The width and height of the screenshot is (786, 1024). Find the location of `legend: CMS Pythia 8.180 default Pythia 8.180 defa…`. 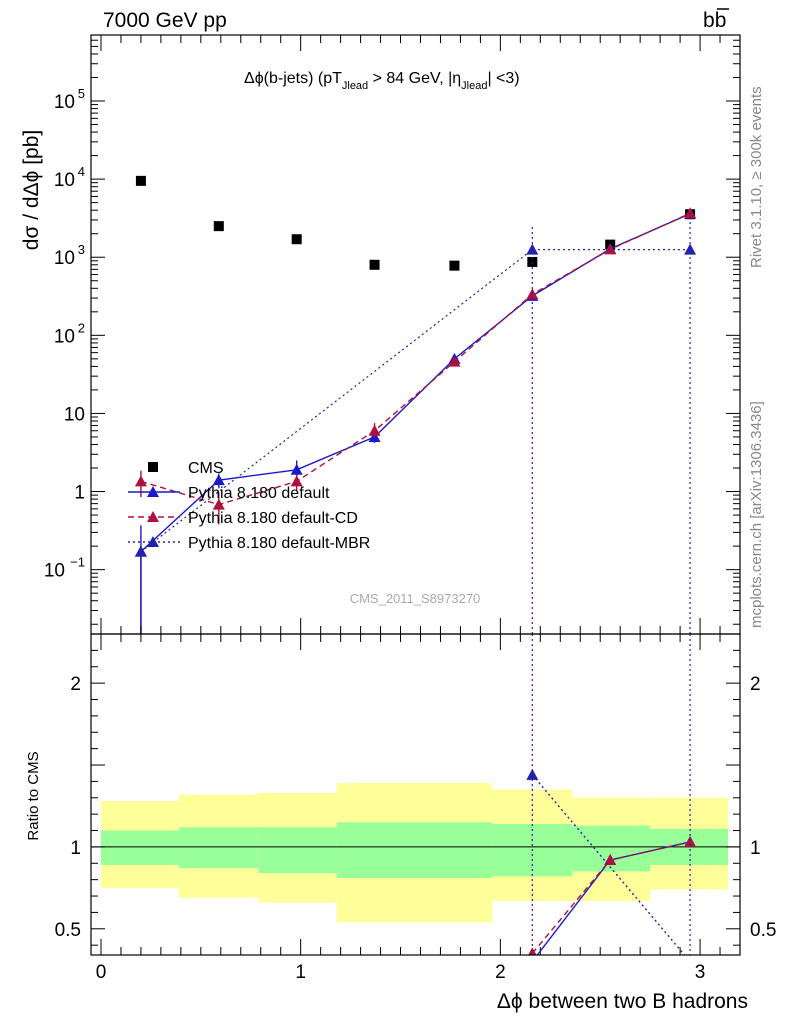

legend: CMS Pythia 8.180 default Pythia 8.180 defa… is located at coordinates (249, 506).